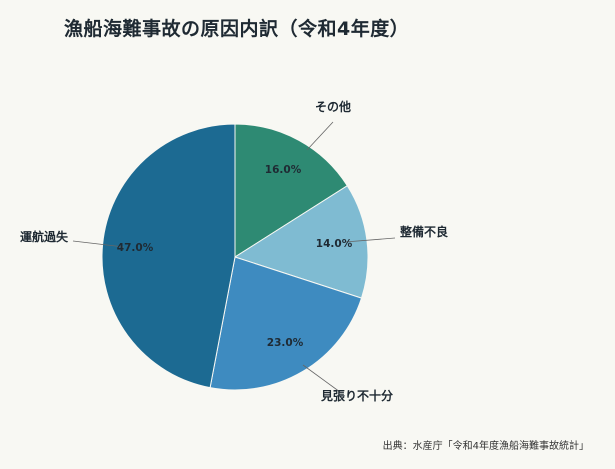  I want to click on source-note: 出典：水産庁「令和4年度漁船海難事故統計」, so click(485, 446).